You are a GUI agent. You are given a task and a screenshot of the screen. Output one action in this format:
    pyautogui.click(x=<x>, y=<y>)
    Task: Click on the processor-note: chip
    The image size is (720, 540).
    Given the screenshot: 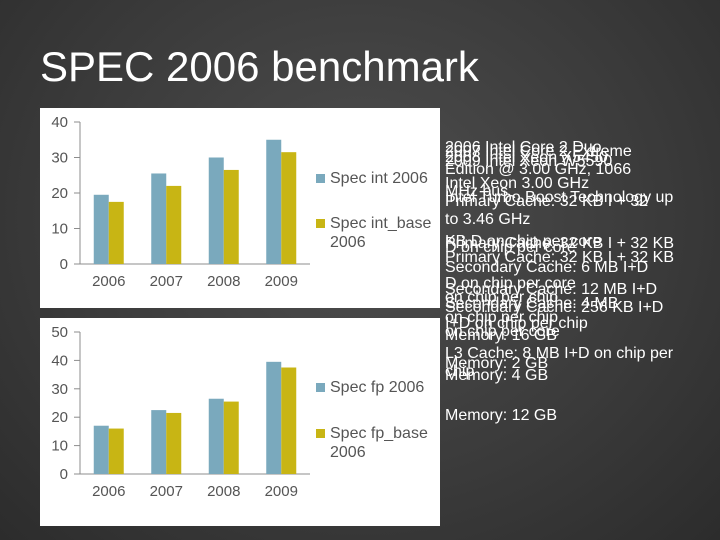 What is the action you would take?
    pyautogui.click(x=460, y=371)
    